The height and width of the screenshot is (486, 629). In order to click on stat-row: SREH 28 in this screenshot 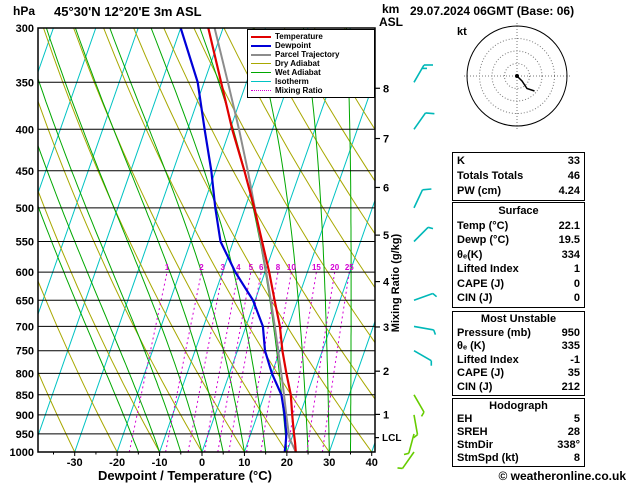, I will do `click(518, 432)`.